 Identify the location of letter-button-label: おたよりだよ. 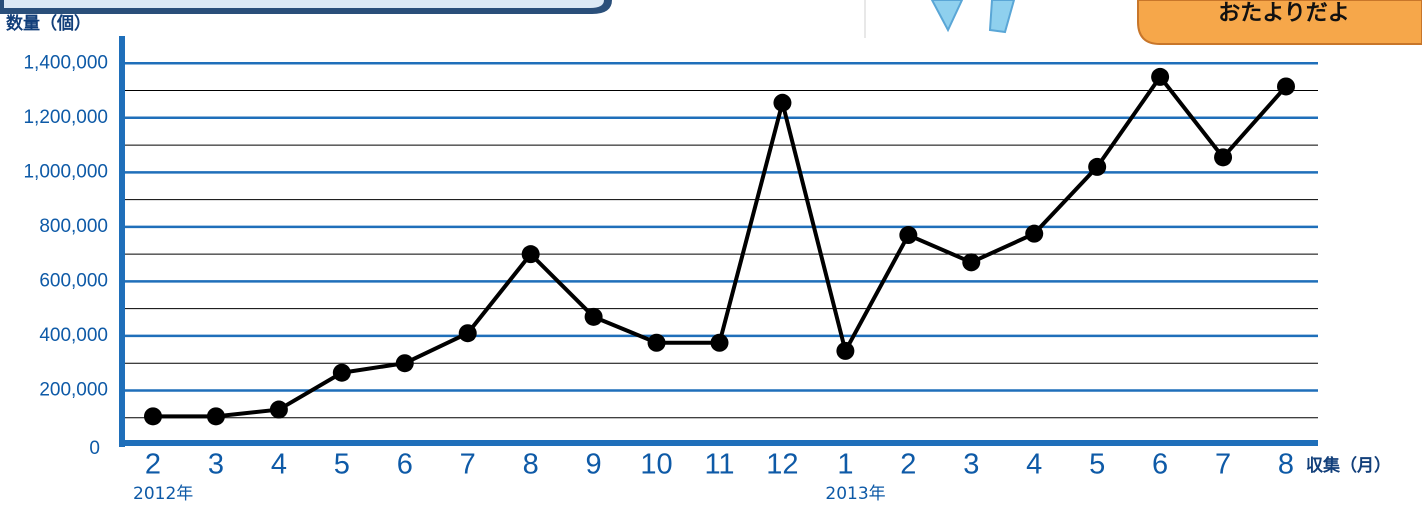
(1284, 13).